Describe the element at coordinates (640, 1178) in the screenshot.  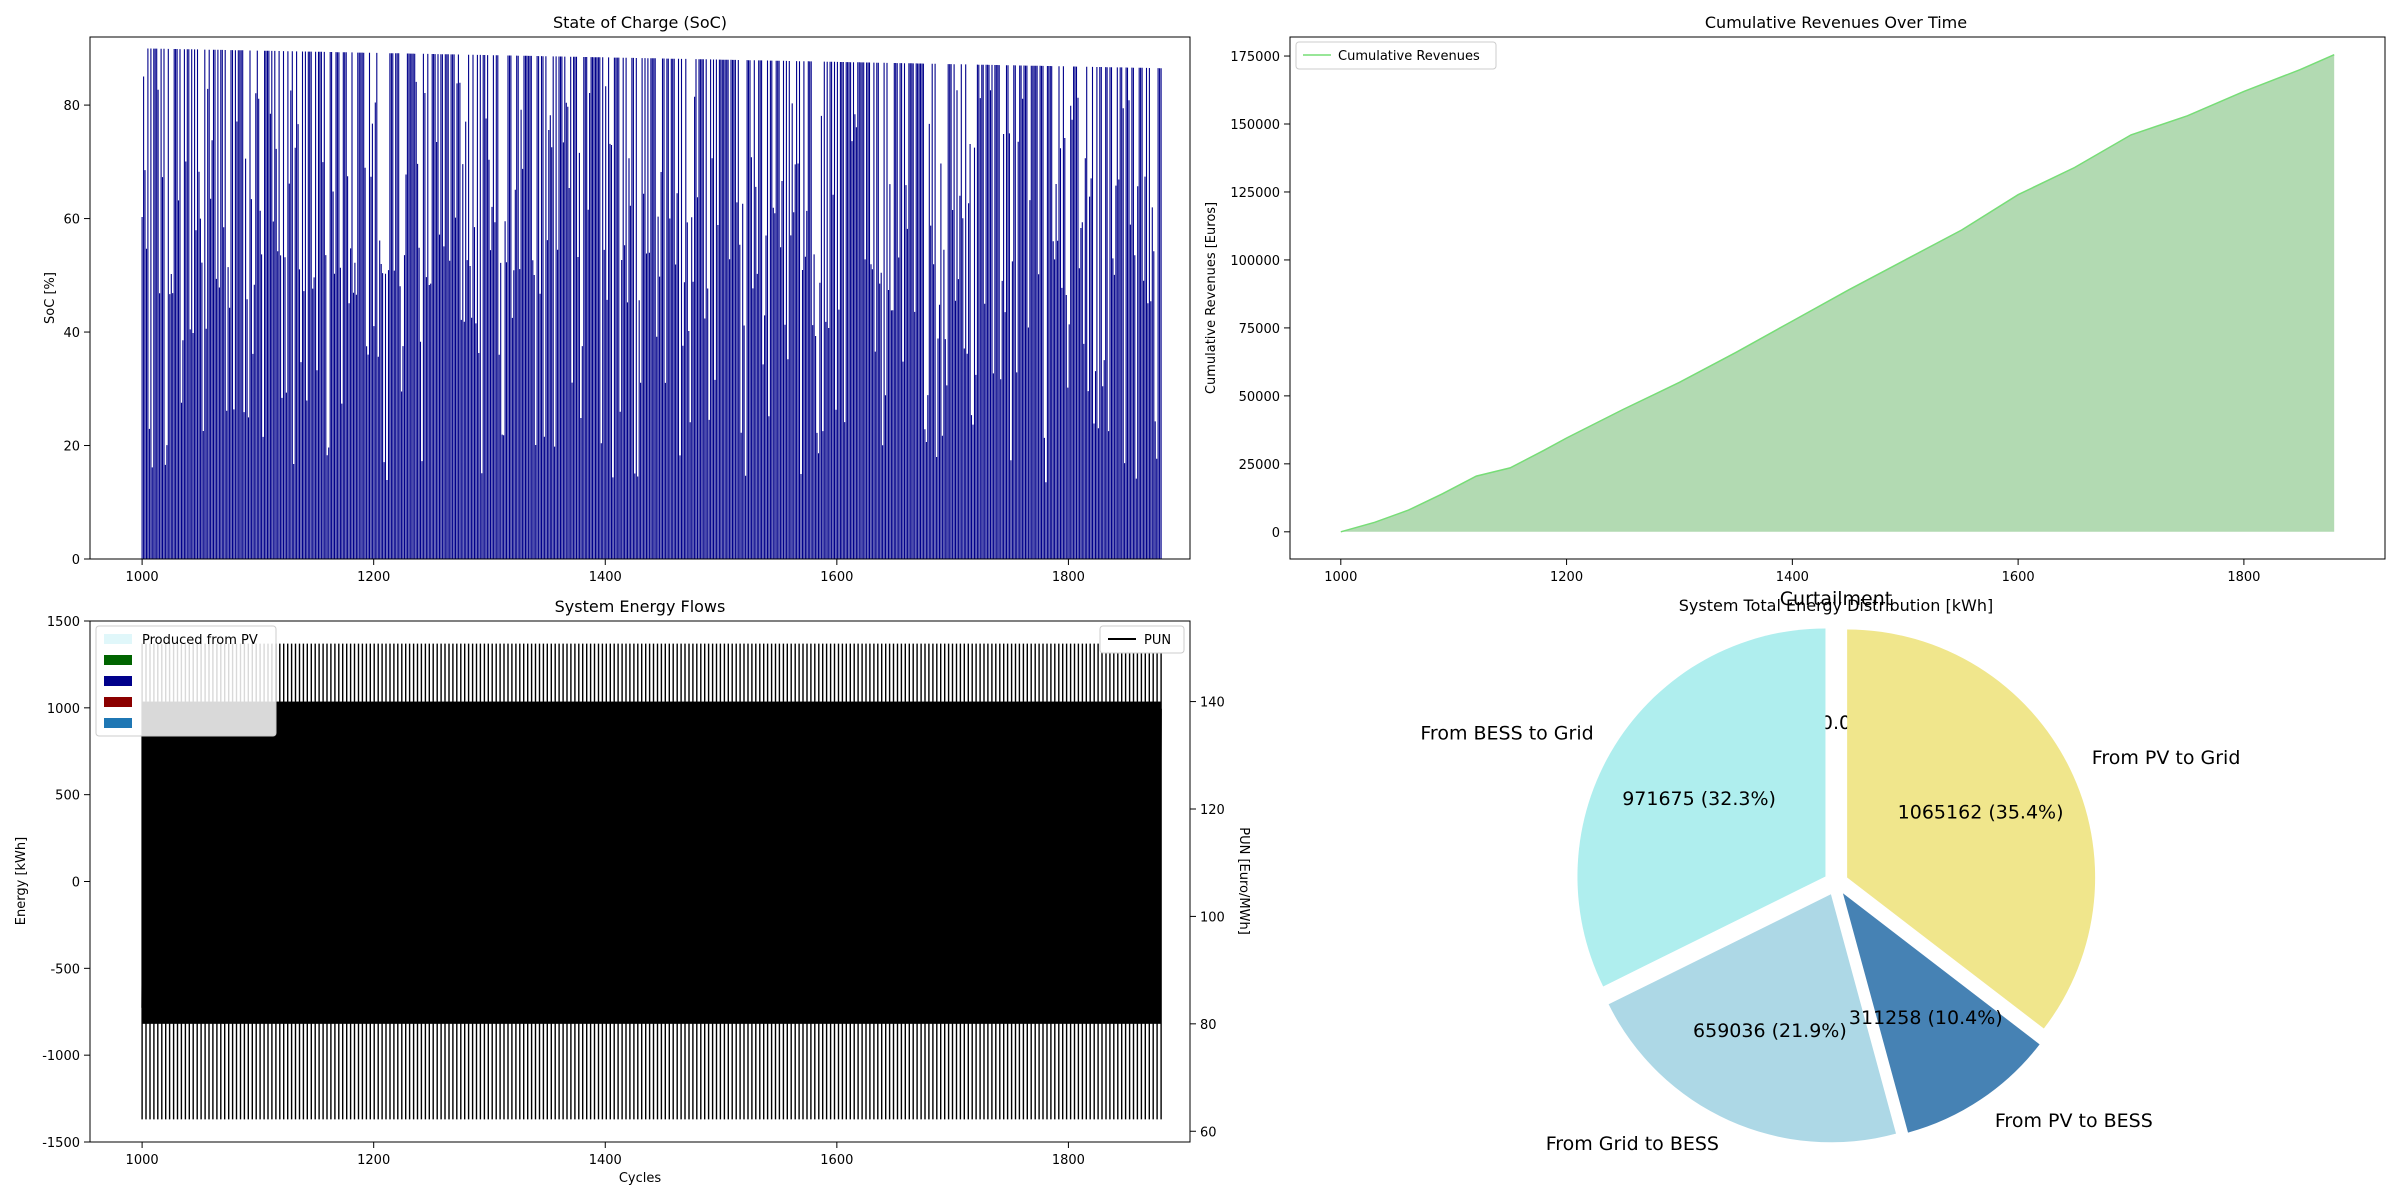
I see `flows-x-label: Cycles` at that location.